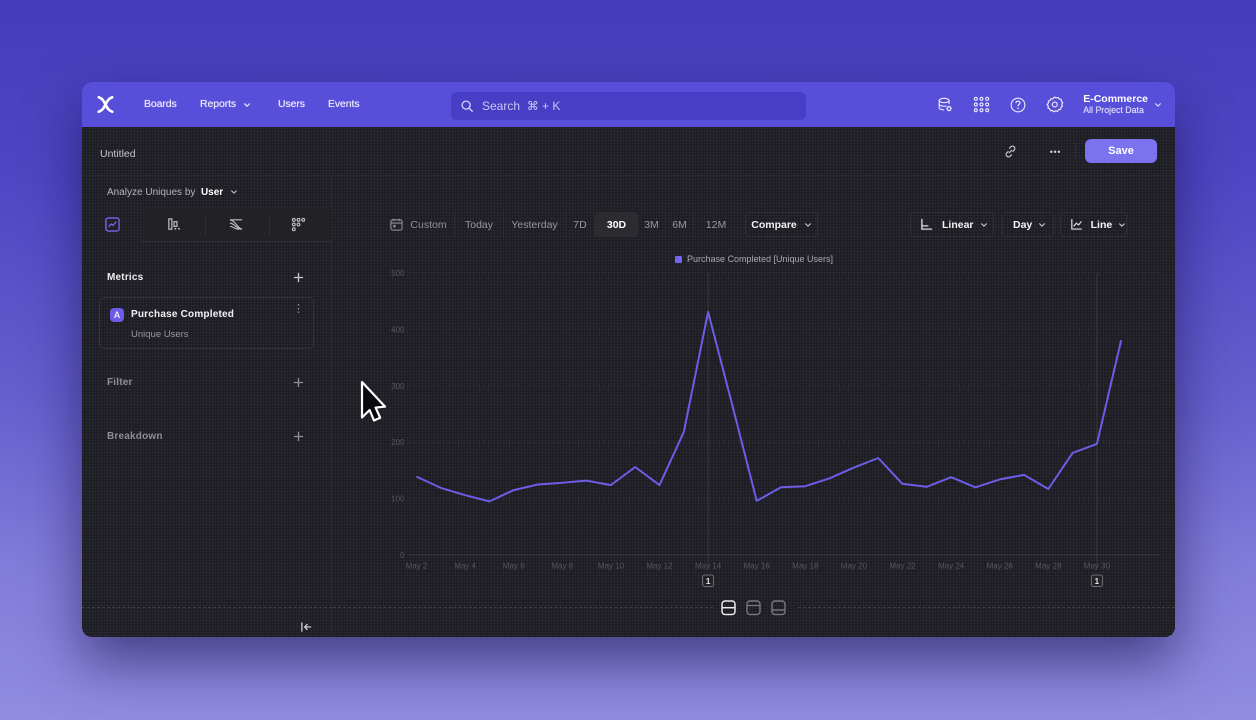 The height and width of the screenshot is (720, 1256). Describe the element at coordinates (398, 499) in the screenshot. I see `svg-text: 100` at that location.